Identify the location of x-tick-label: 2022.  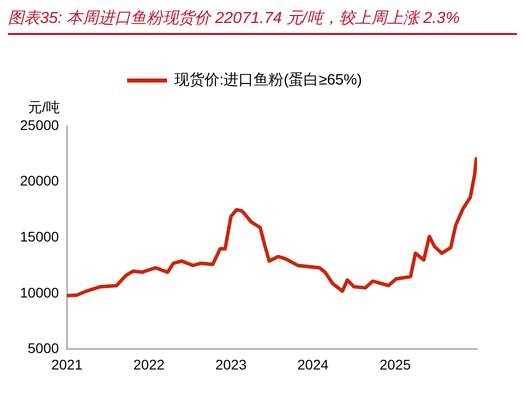
(149, 364).